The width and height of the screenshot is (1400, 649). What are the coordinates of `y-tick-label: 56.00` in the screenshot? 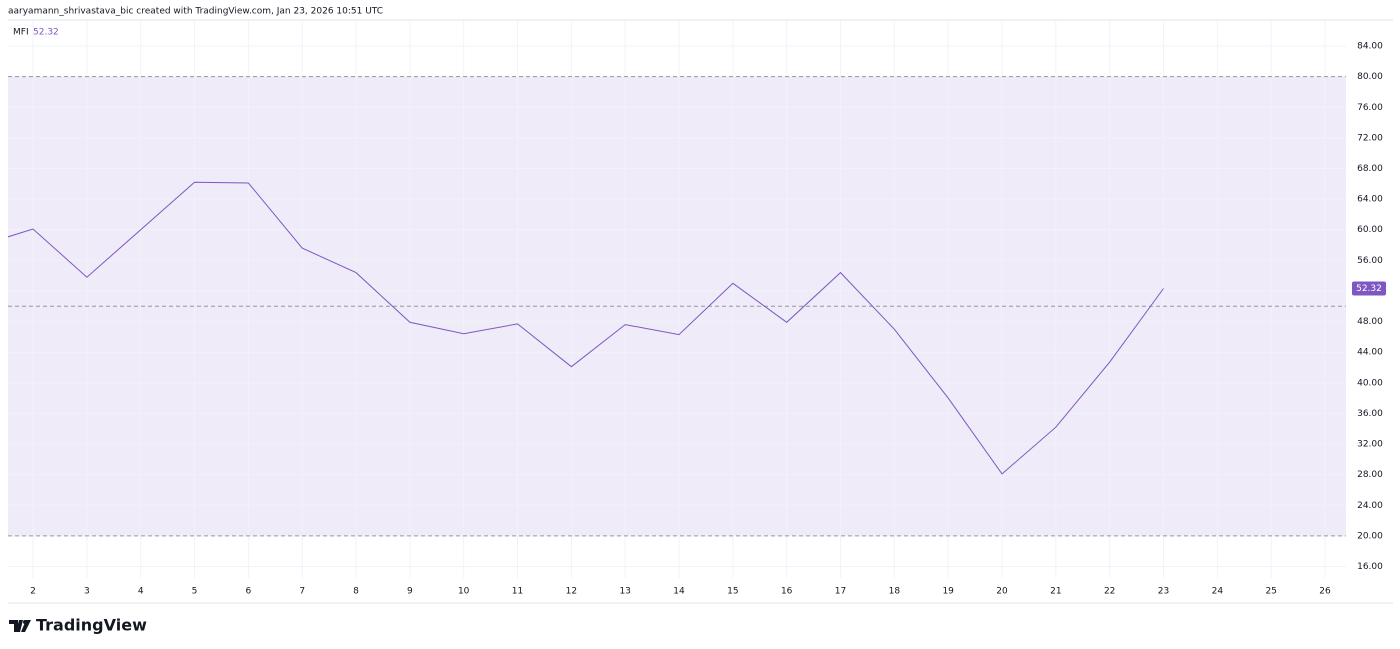 It's located at (1370, 261).